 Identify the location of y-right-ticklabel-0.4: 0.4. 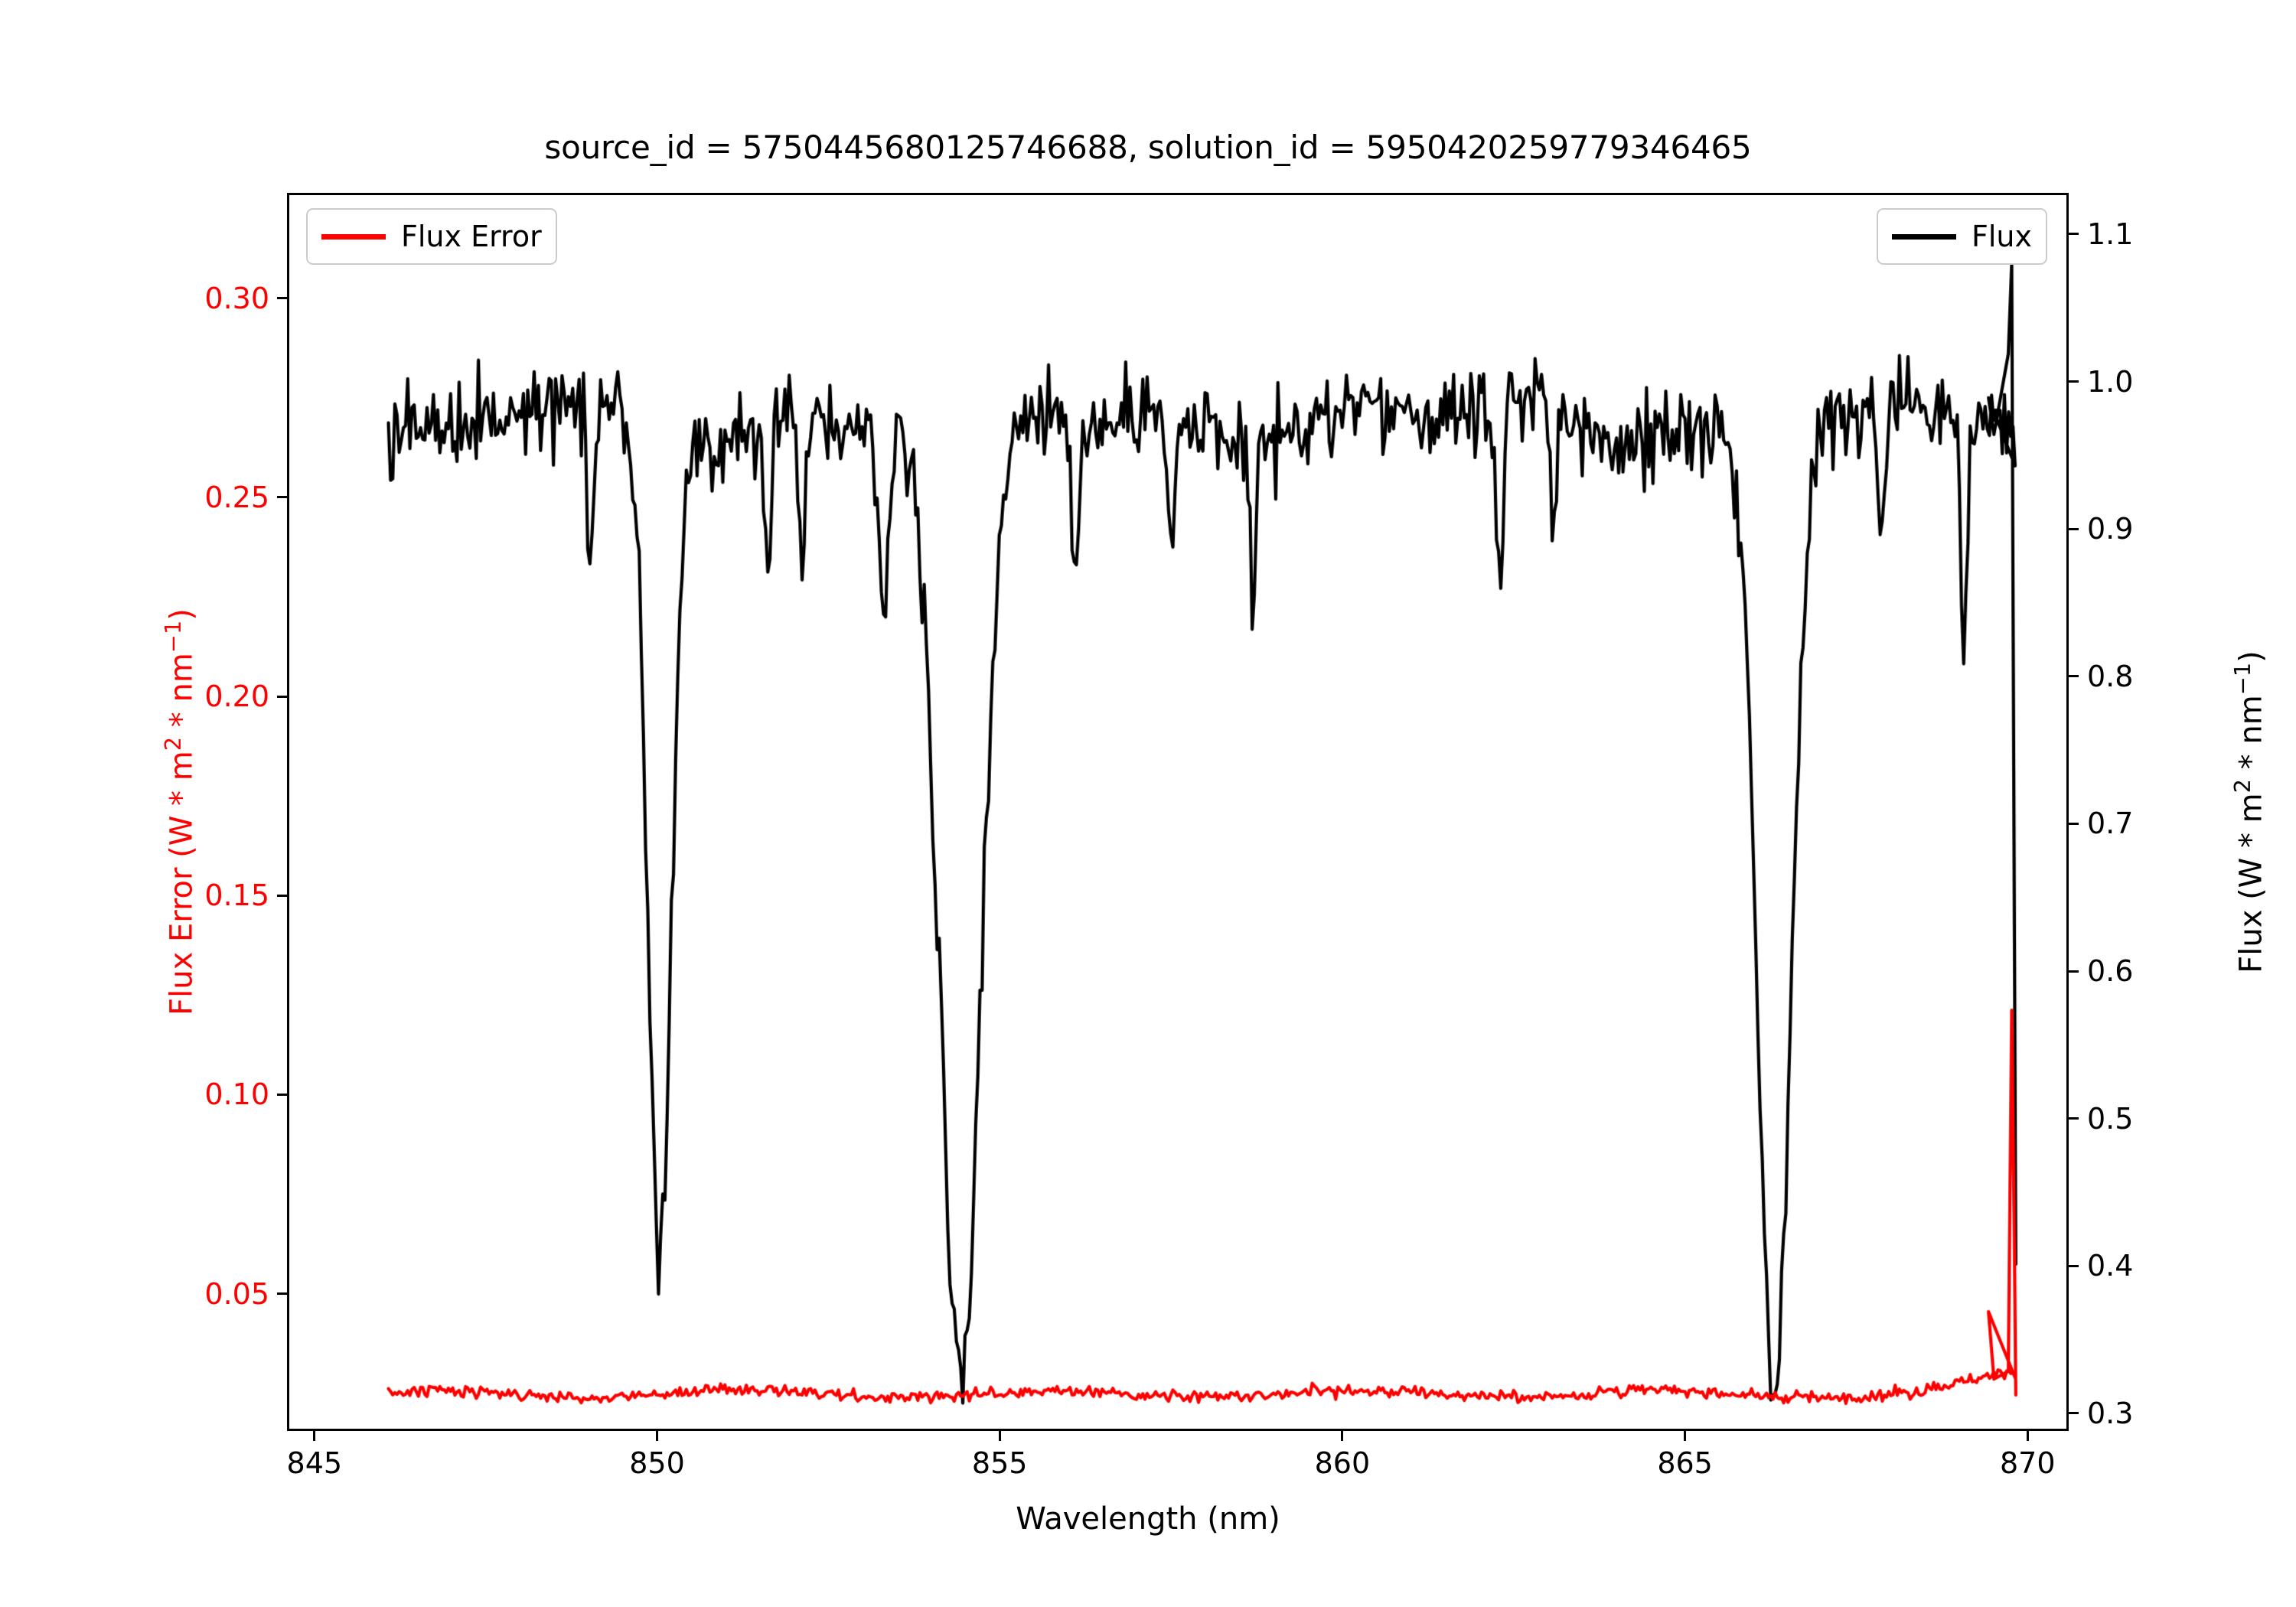
(2110, 1266).